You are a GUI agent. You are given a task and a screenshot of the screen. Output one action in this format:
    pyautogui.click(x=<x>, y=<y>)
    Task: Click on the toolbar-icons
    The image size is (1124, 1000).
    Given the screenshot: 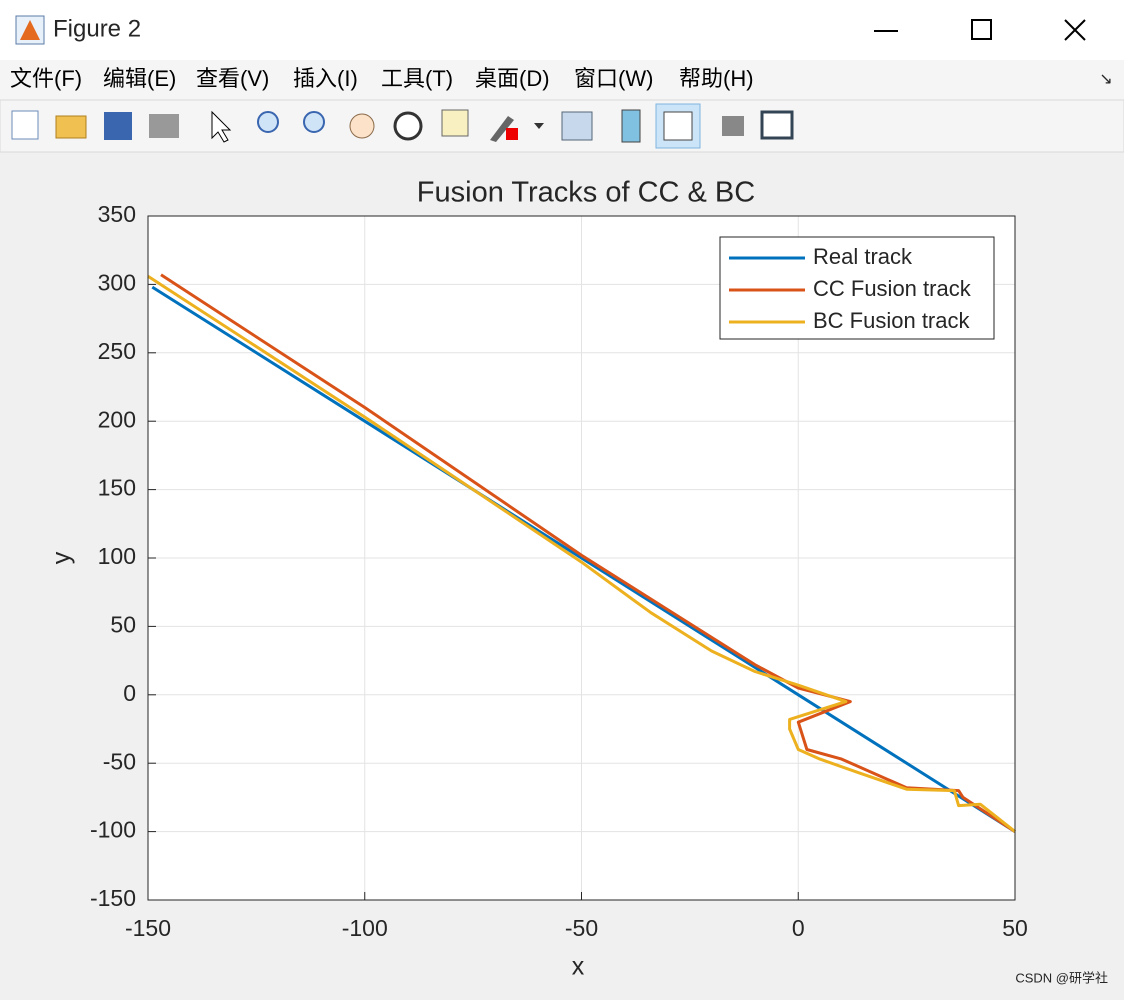 What is the action you would take?
    pyautogui.click(x=402, y=126)
    